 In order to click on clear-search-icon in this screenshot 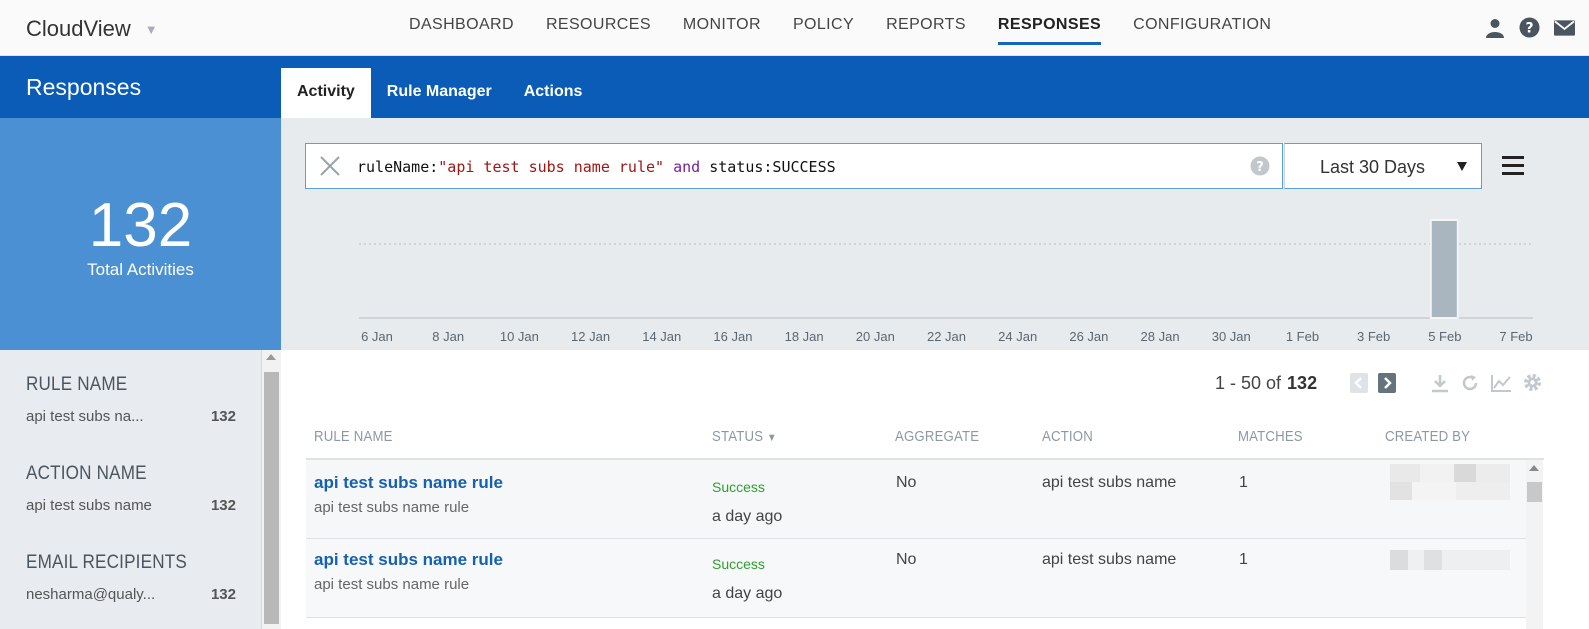, I will do `click(330, 168)`.